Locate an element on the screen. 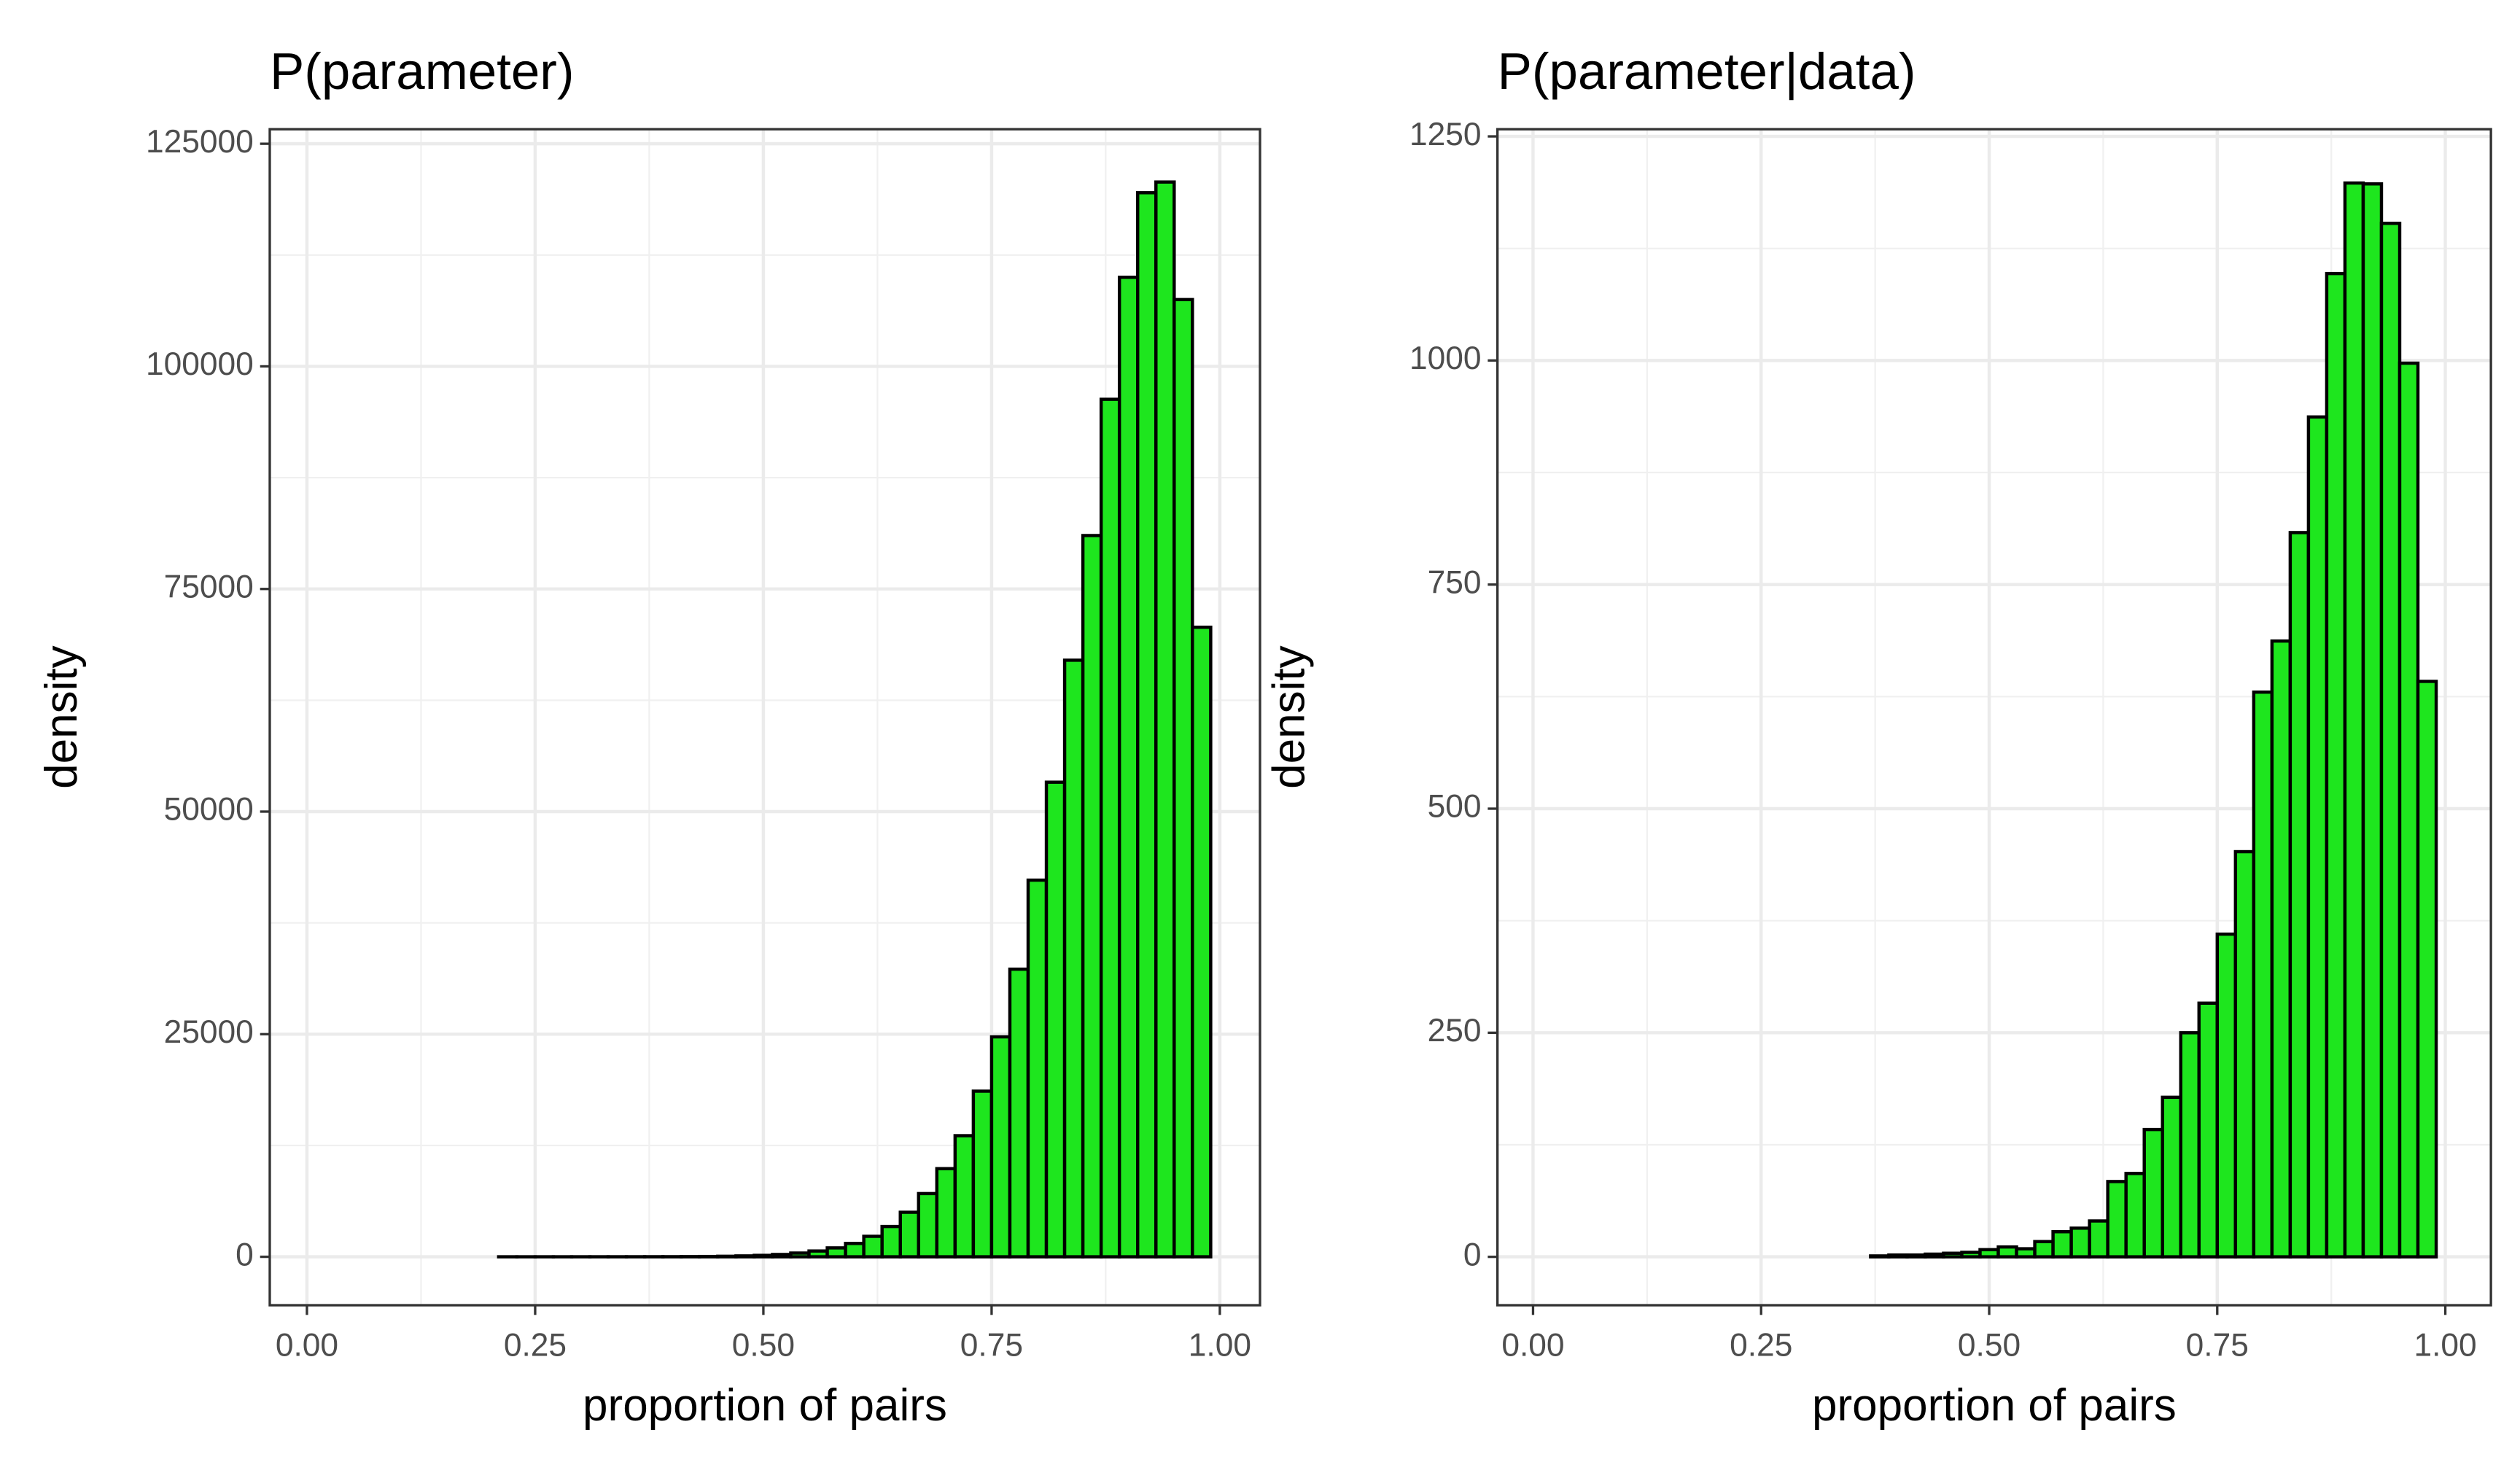 This screenshot has width=2520, height=1470. y-tick-label: 100000 is located at coordinates (200, 364).